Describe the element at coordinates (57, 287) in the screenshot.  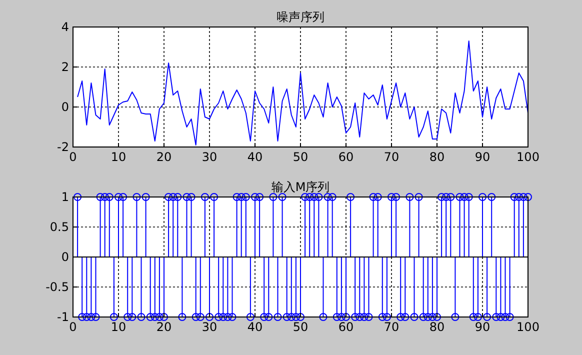
I see `y-tick-label: -0.5` at that location.